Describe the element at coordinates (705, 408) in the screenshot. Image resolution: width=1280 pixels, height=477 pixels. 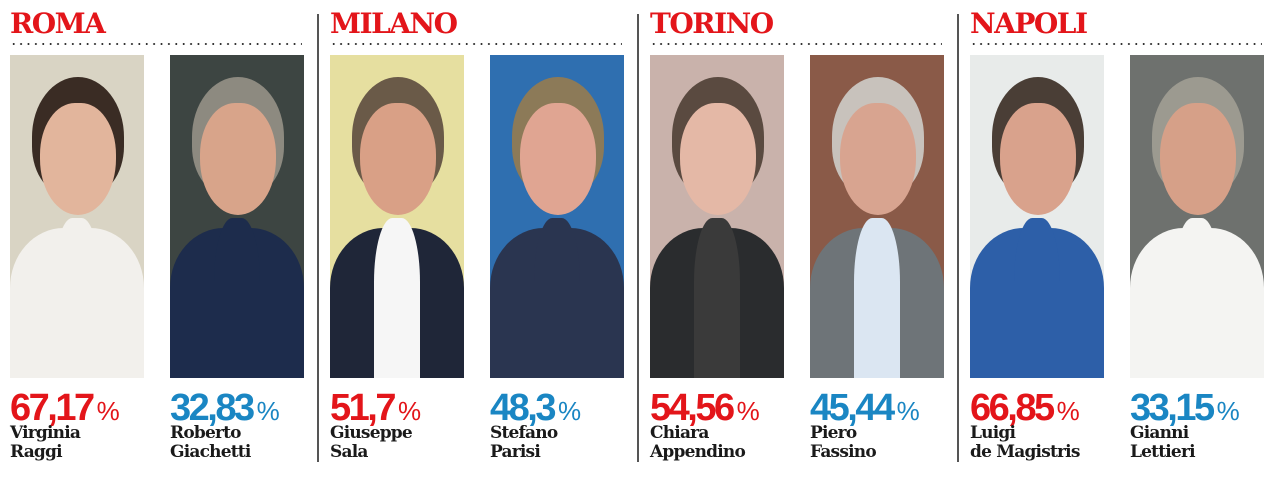
I see `vote-percentage: 54,56%` at that location.